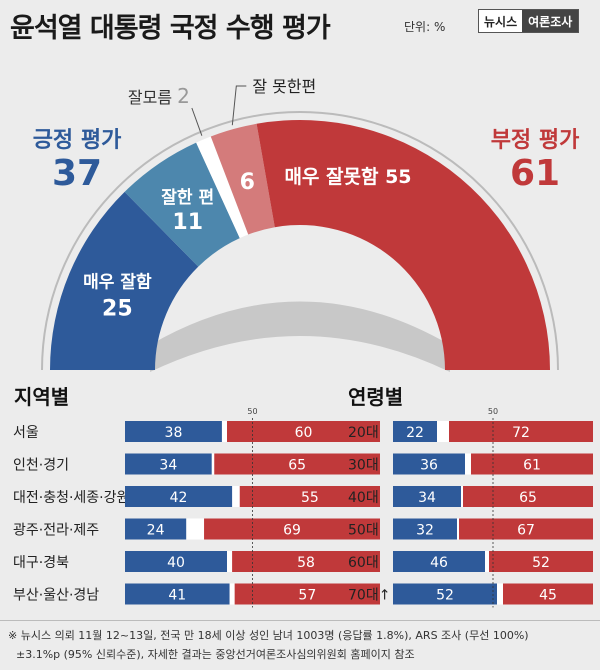 Image resolution: width=600 pixels, height=670 pixels. I want to click on age-pos-value-3: 34, so click(427, 498).